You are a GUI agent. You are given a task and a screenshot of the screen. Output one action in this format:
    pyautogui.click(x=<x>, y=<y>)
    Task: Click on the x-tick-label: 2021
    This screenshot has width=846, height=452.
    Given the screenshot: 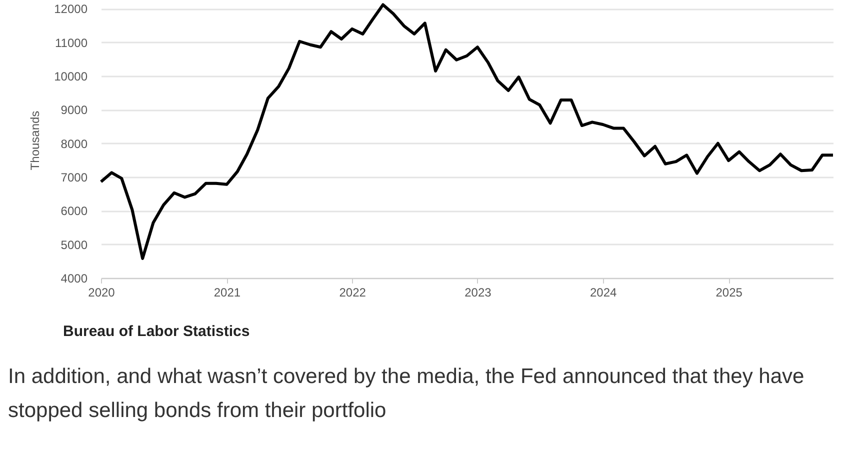 What is the action you would take?
    pyautogui.click(x=227, y=293)
    